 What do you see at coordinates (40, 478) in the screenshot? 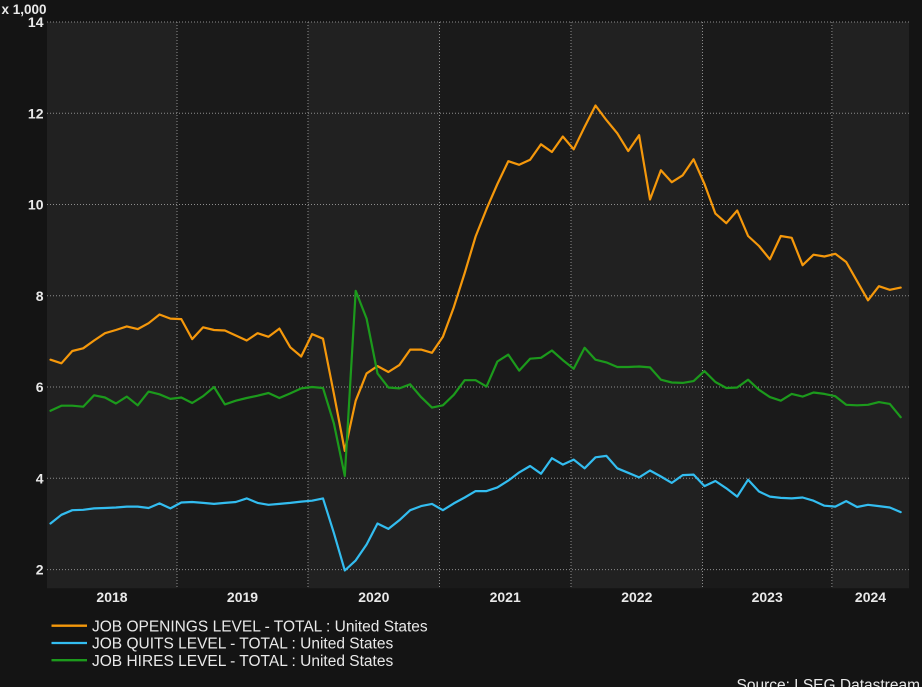
I see `svg-text: 4` at bounding box center [40, 478].